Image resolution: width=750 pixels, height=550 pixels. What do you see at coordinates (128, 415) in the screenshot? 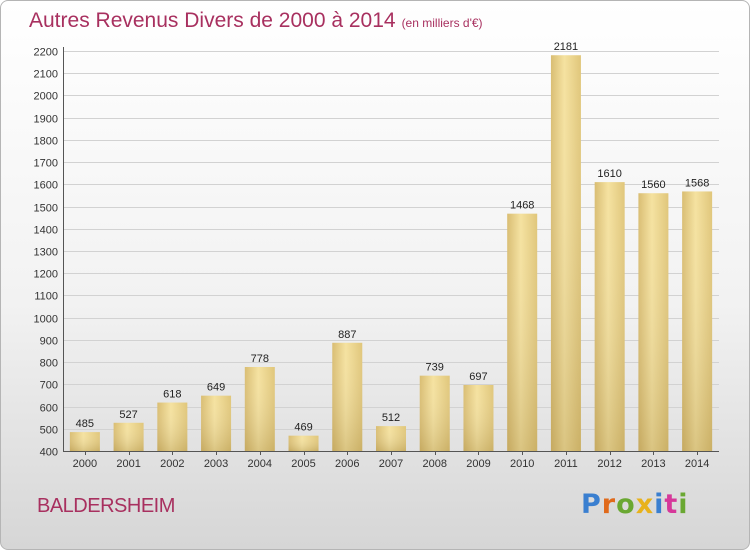
I see `value-label-2001: 527` at bounding box center [128, 415].